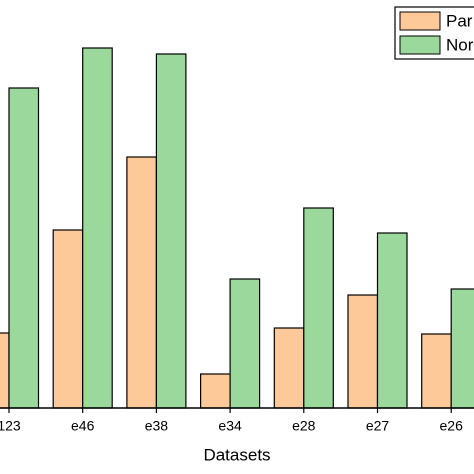 Image resolution: width=474 pixels, height=474 pixels. I want to click on x-tick-label: e46, so click(83, 426).